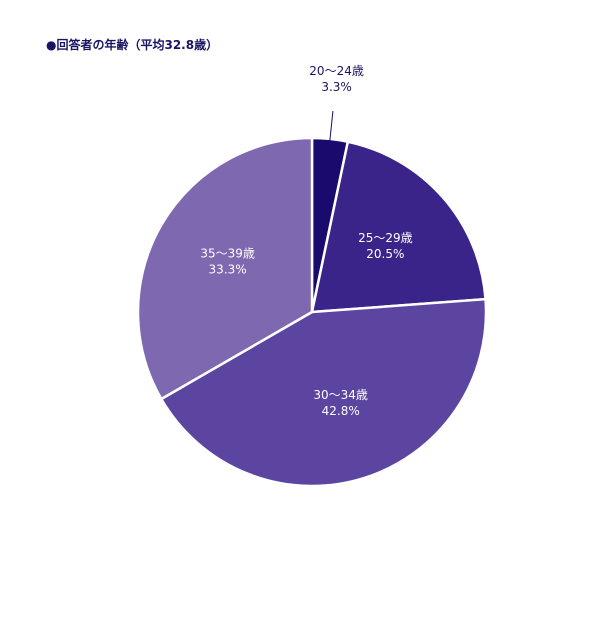 The image size is (616, 624). I want to click on leader-lines, so click(331, 126).